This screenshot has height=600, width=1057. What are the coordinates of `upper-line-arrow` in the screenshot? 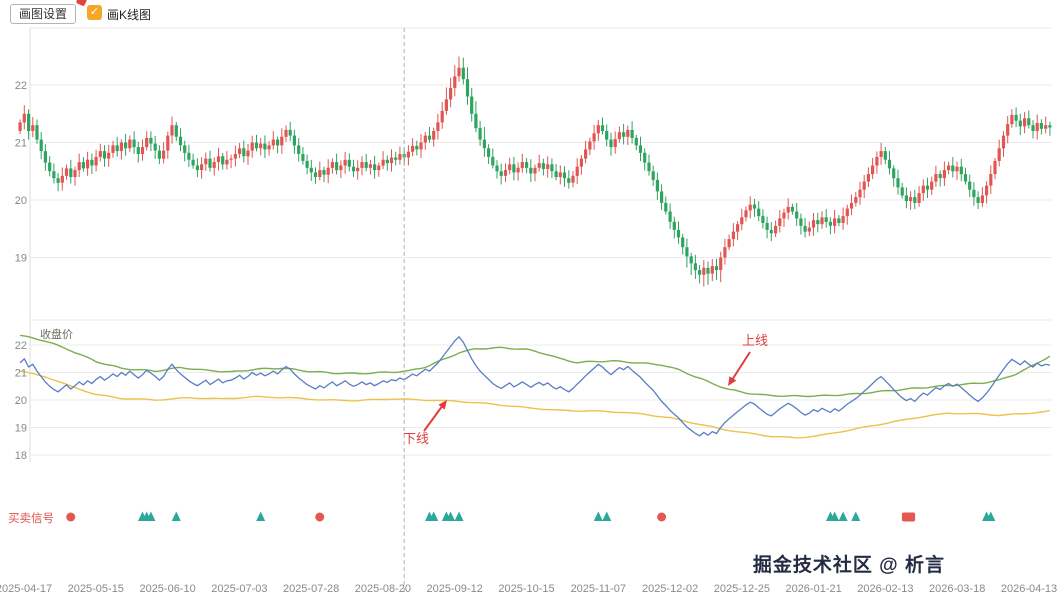 It's located at (741, 366).